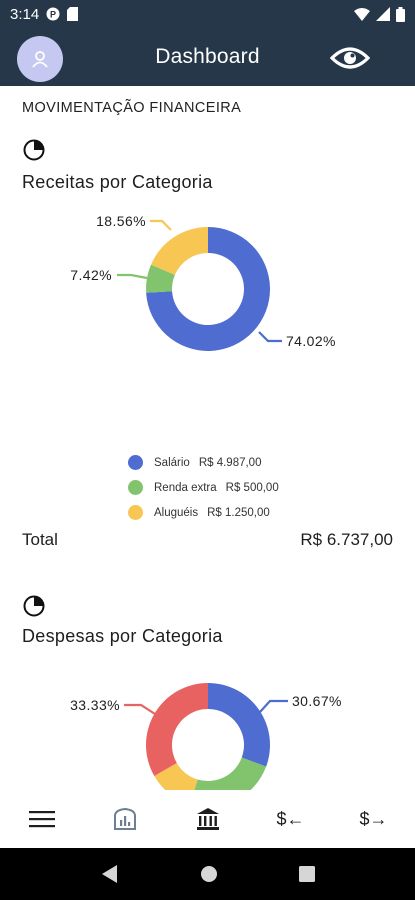 This screenshot has width=415, height=900. What do you see at coordinates (238, 512) in the screenshot?
I see `legend-value: R$ 1.250,00` at bounding box center [238, 512].